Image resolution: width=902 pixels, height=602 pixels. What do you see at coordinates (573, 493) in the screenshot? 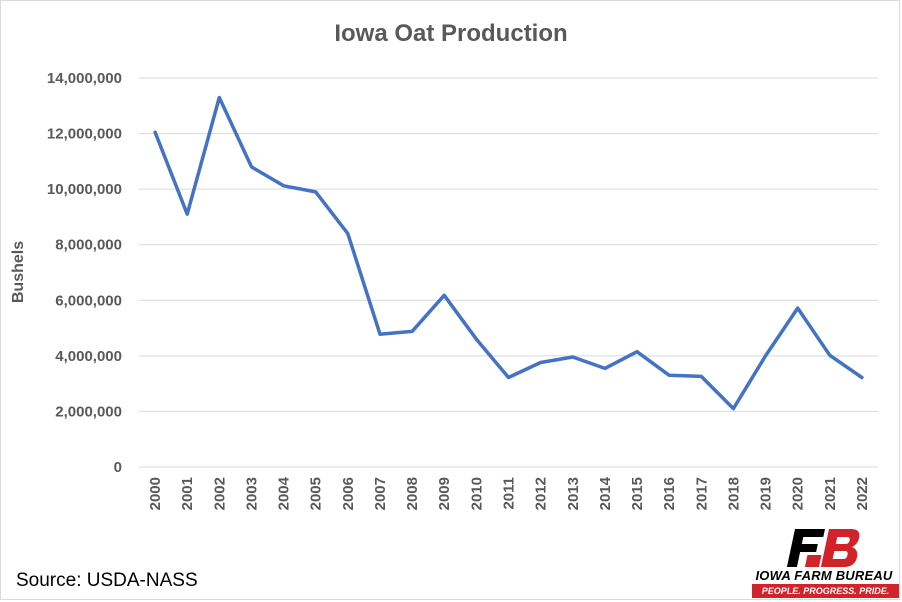
I see `x-tick-label: 2013` at bounding box center [573, 493].